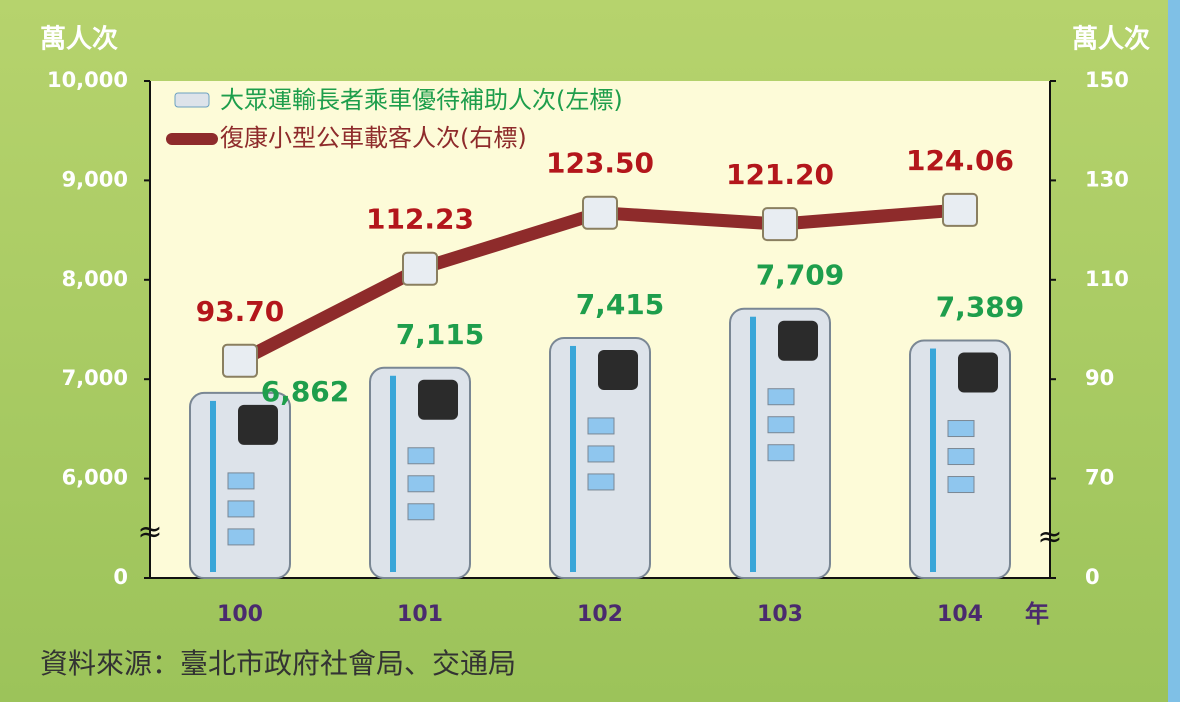 Image resolution: width=1180 pixels, height=706 pixels. What do you see at coordinates (1107, 179) in the screenshot?
I see `y2-tick-label: 130` at bounding box center [1107, 179].